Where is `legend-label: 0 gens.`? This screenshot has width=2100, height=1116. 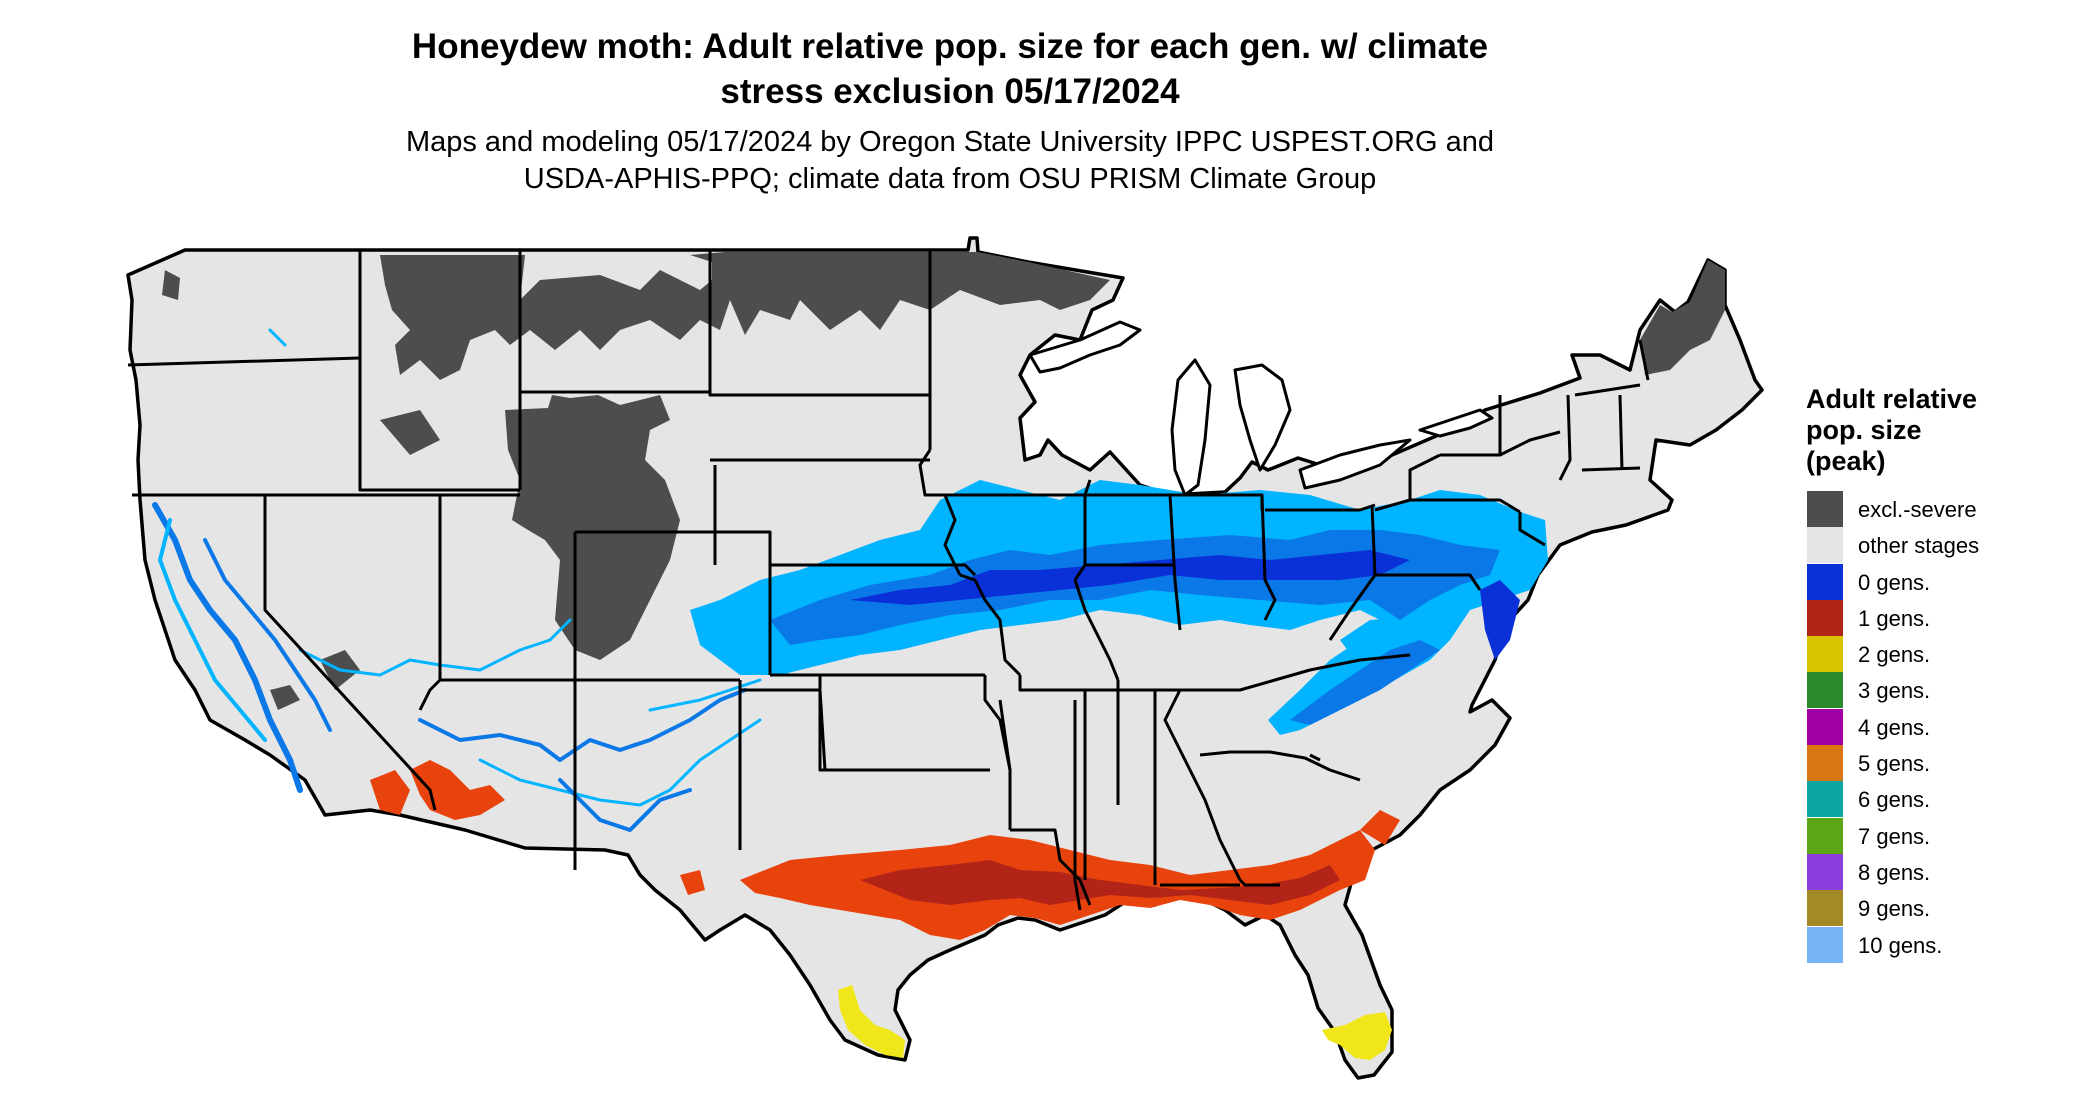
legend-label: 0 gens. is located at coordinates (1894, 582).